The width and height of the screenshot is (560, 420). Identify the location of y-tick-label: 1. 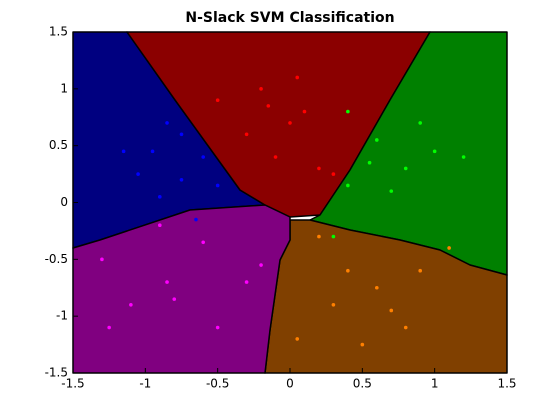
(64, 88).